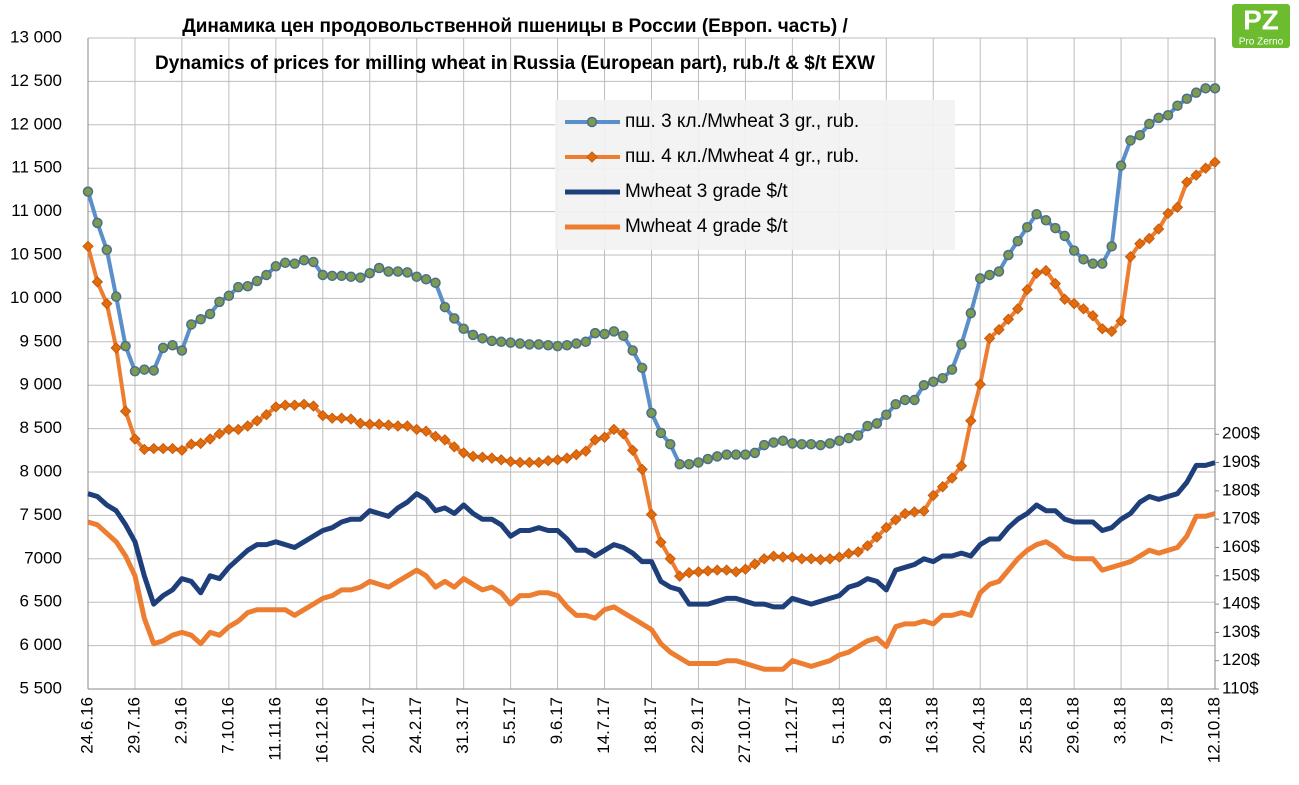 This screenshot has width=1299, height=785. What do you see at coordinates (1241, 659) in the screenshot?
I see `y2-tick-label: 120$` at bounding box center [1241, 659].